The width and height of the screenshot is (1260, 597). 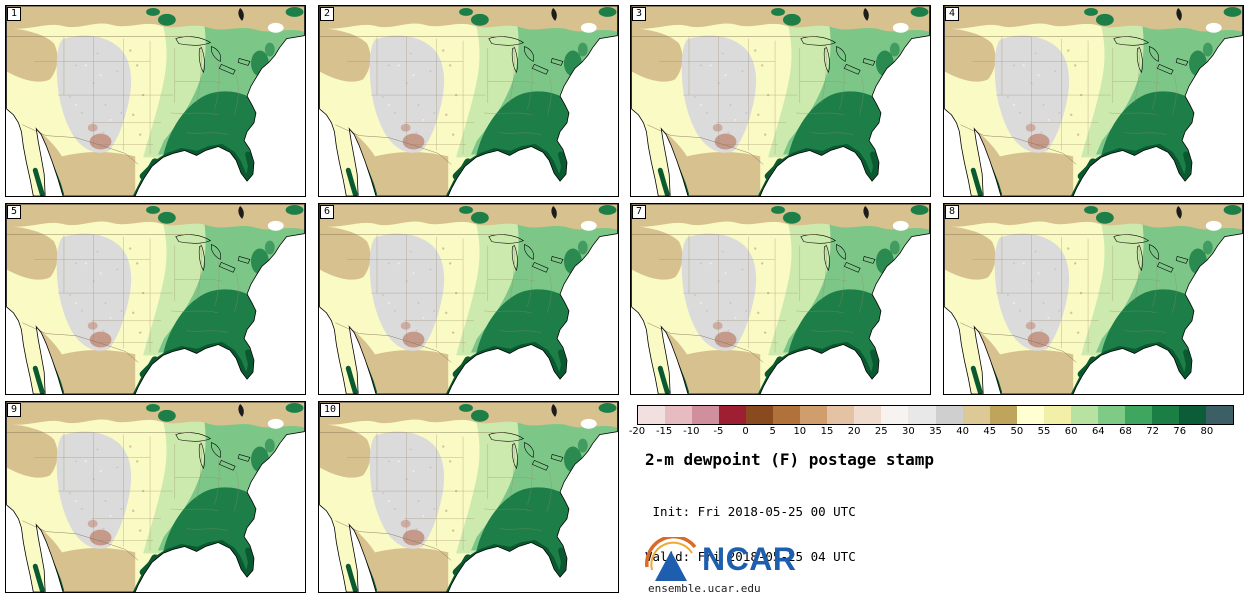 I want to click on plot-title: 2-m dewpoint (F) postage stamp, so click(x=789, y=459).